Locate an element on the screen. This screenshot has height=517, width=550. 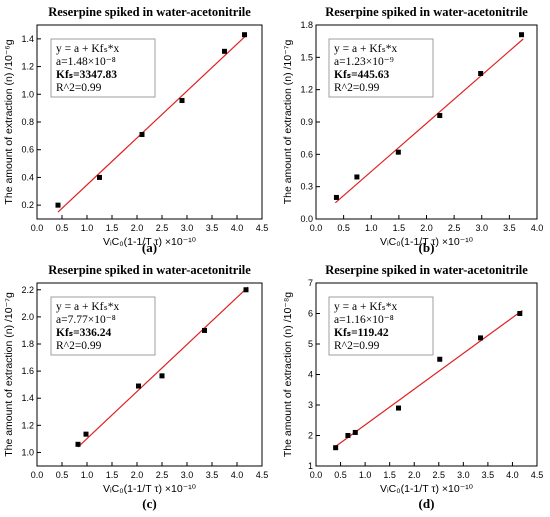
x-tick-label: 2.5 is located at coordinates (162, 228).